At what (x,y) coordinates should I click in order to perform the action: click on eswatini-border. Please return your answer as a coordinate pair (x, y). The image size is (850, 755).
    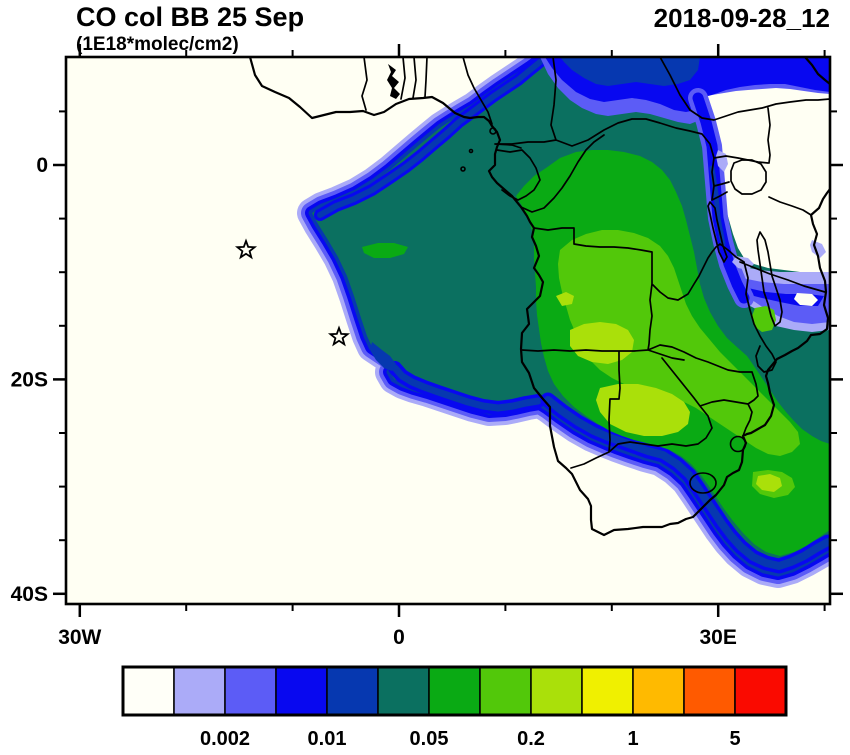
    Looking at the image, I should click on (738, 444).